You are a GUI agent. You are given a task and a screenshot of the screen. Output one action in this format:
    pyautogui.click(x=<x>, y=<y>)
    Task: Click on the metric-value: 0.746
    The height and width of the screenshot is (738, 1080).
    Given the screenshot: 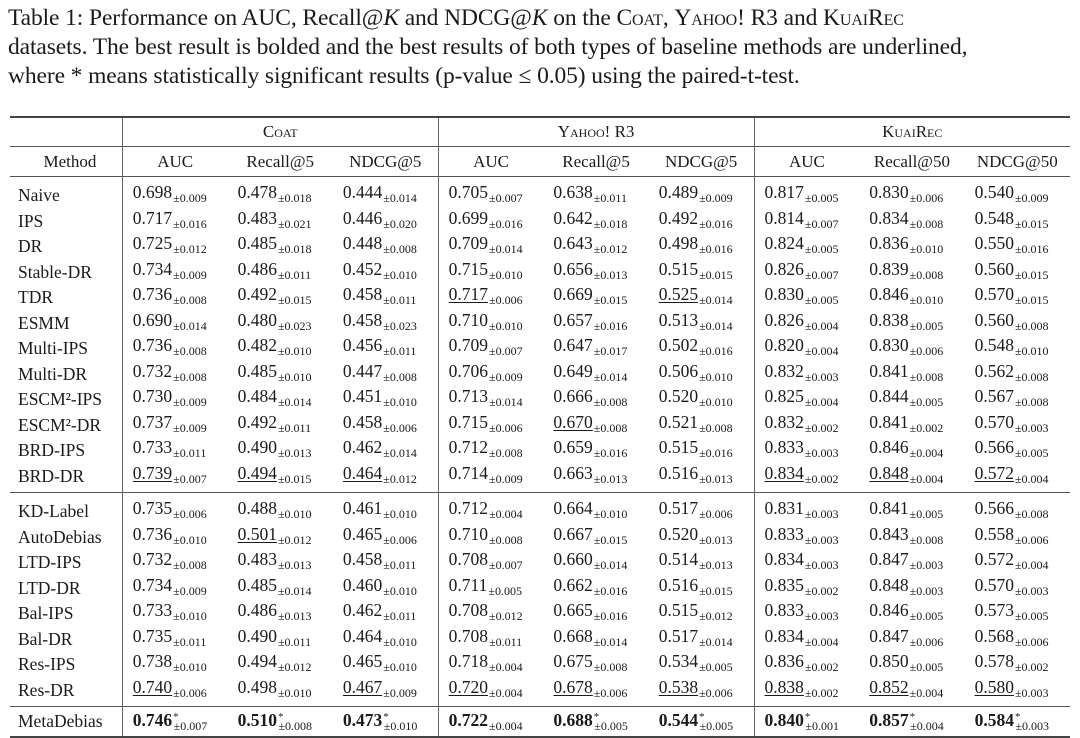 What is the action you would take?
    pyautogui.click(x=152, y=719)
    